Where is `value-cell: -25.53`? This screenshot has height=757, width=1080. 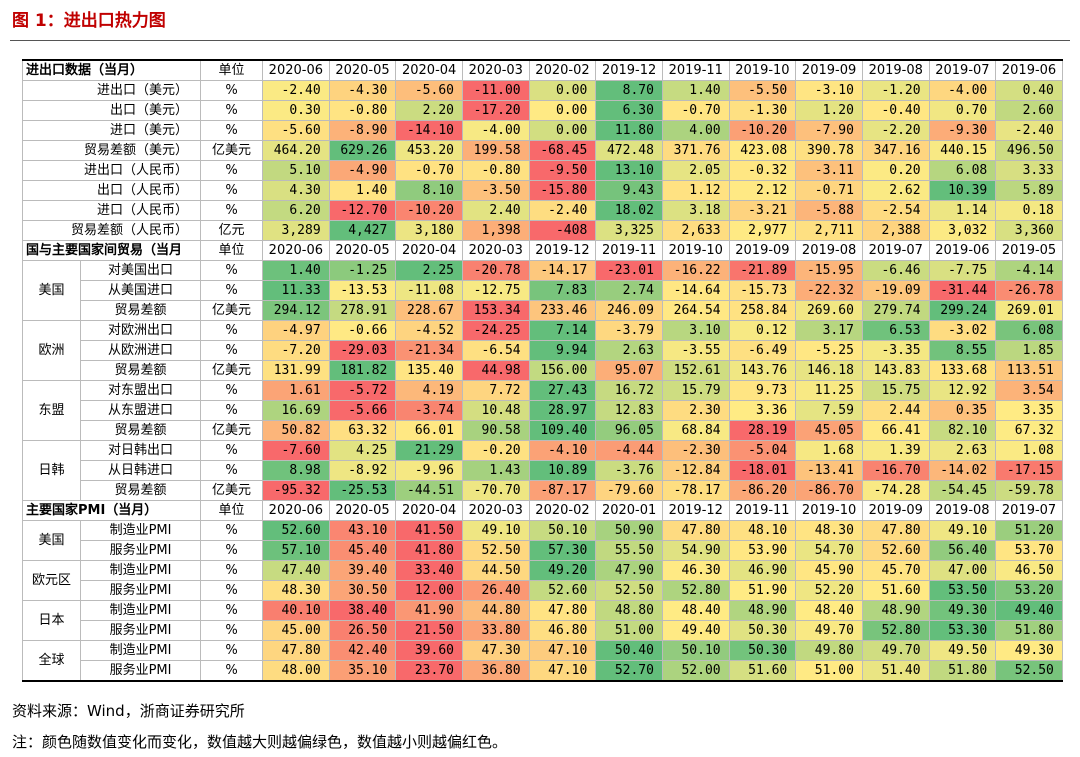
value-cell: -25.53 is located at coordinates (362, 490).